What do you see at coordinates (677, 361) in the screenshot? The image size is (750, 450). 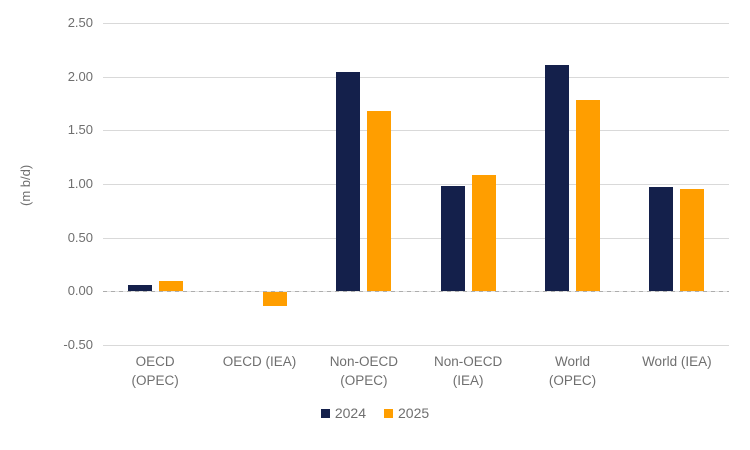 I see `x-axis-label: World (IEA)` at bounding box center [677, 361].